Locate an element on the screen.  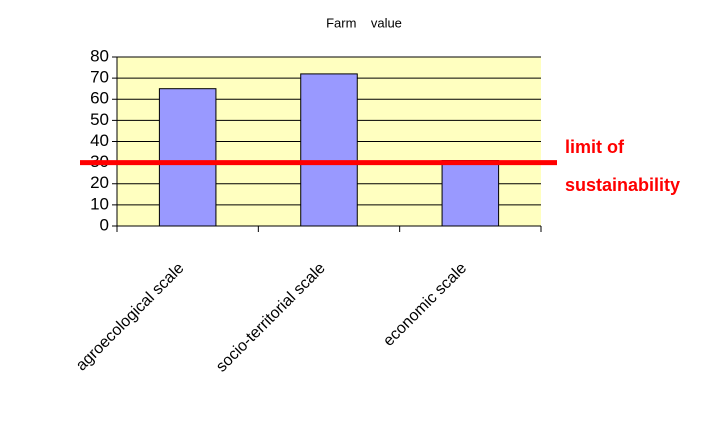
x-tick-label: economic scale is located at coordinates (425, 305).